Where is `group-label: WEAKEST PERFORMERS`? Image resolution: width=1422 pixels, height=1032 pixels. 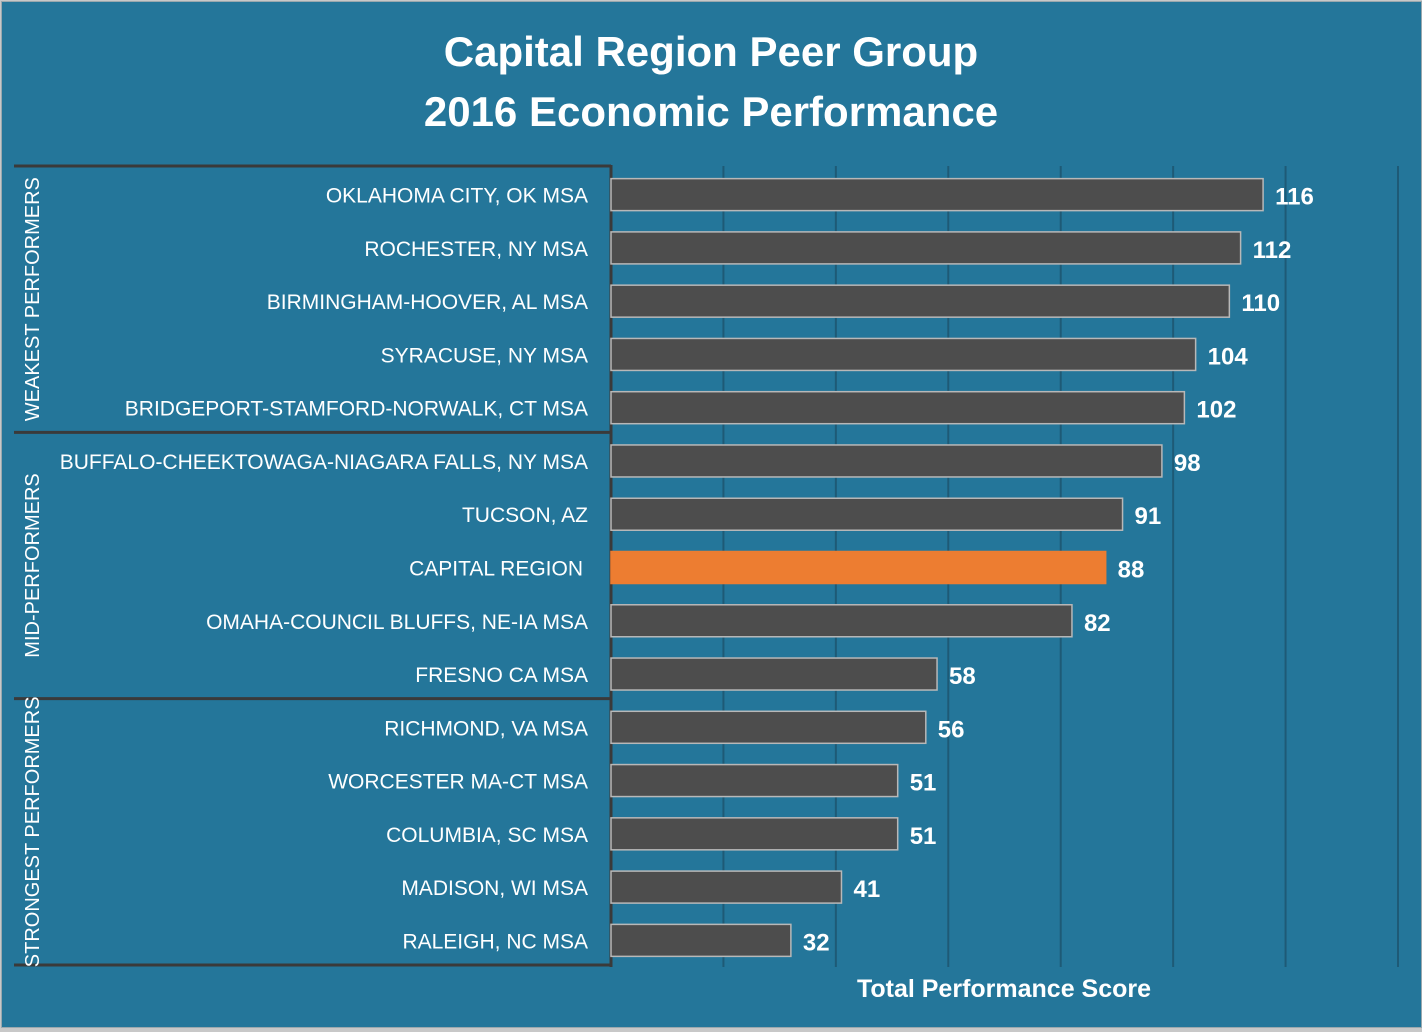 group-label: WEAKEST PERFORMERS is located at coordinates (33, 299).